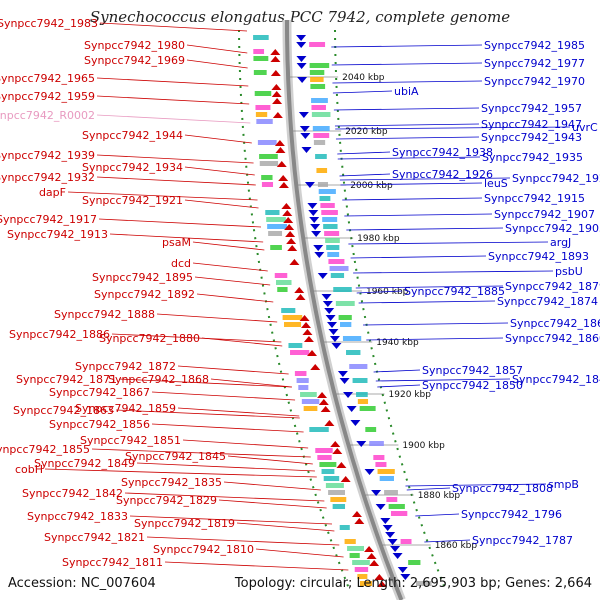  Describe the element at coordinates (49, 23) in the screenshot. I see `gene-label-left: Synpcc7942_1983` at that location.